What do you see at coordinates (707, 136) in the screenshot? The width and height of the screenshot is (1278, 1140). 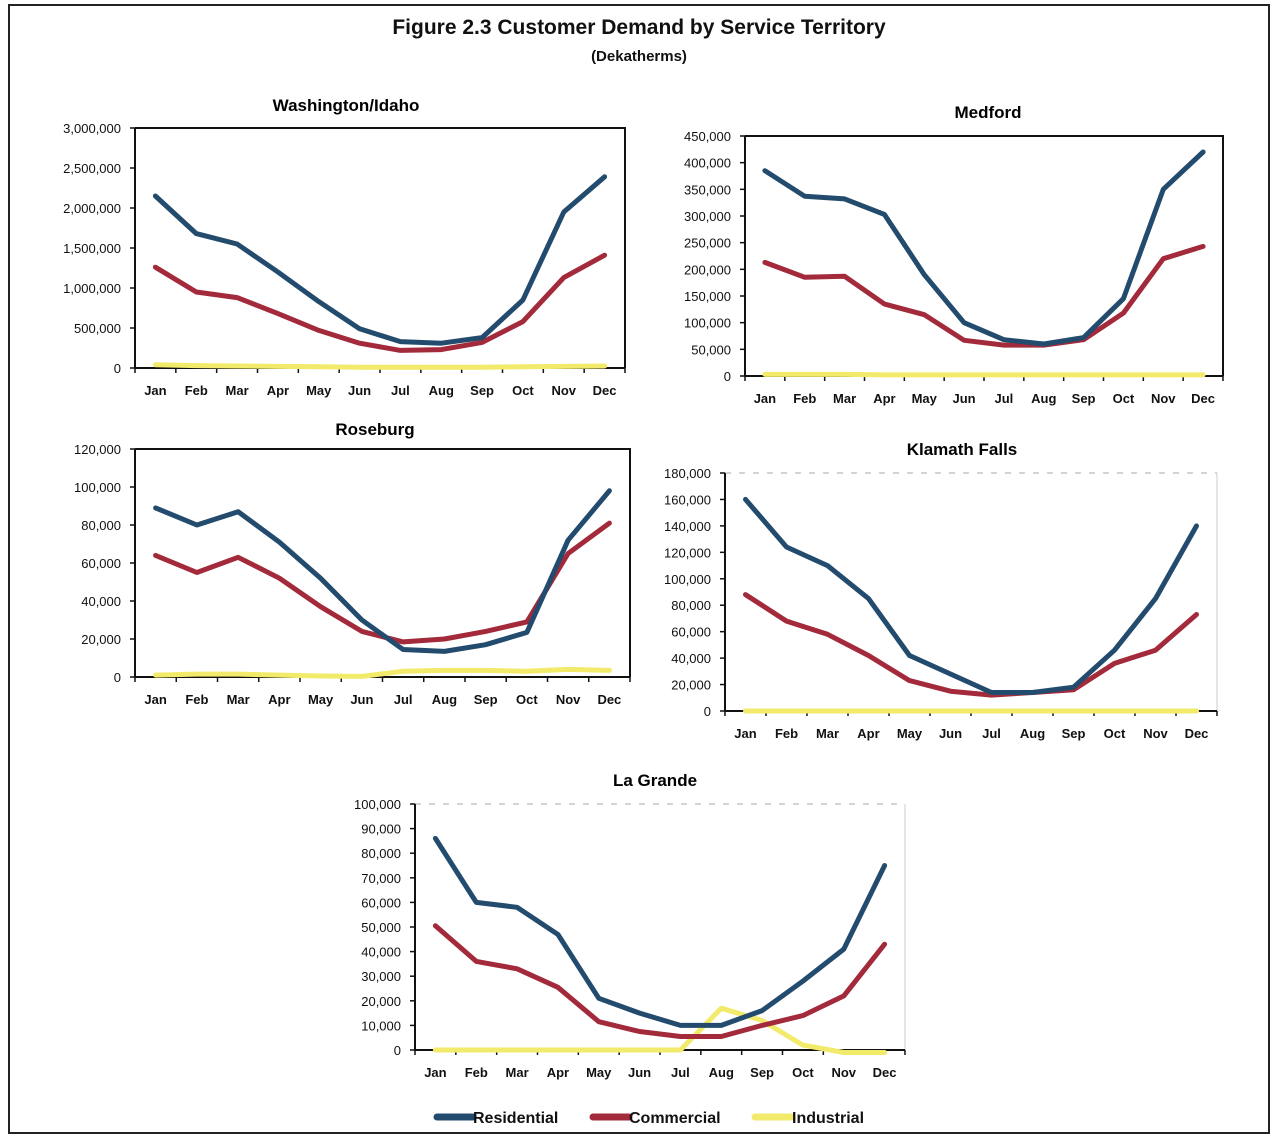 I see `y-tick-label: 450,000` at bounding box center [707, 136].